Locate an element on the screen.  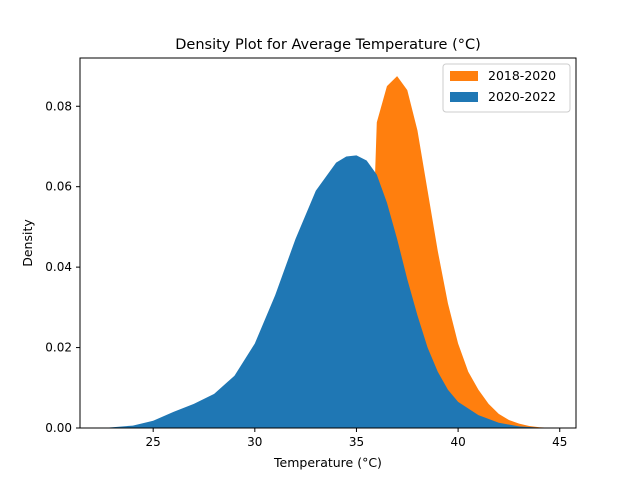
x-tick-label: 30 is located at coordinates (254, 442).